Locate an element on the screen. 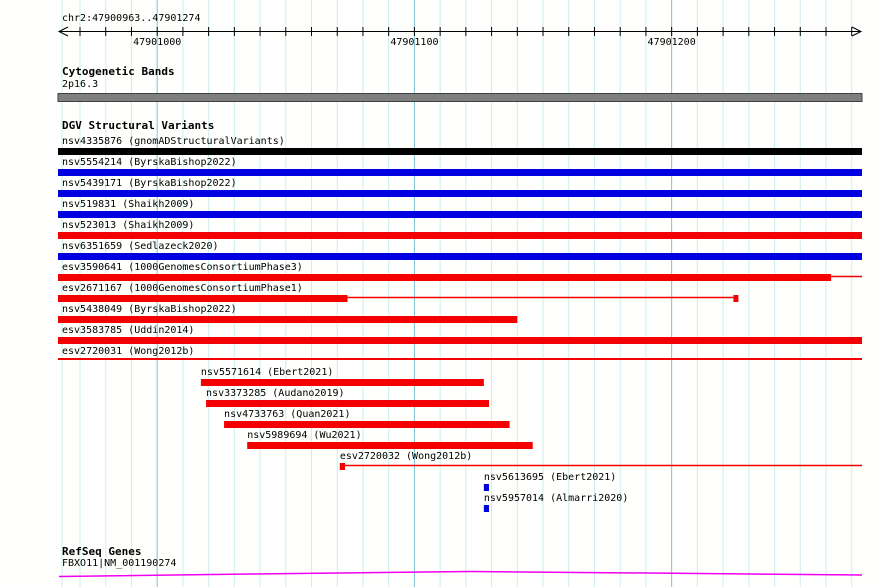  variant-line-esv2720031 is located at coordinates (460, 359).